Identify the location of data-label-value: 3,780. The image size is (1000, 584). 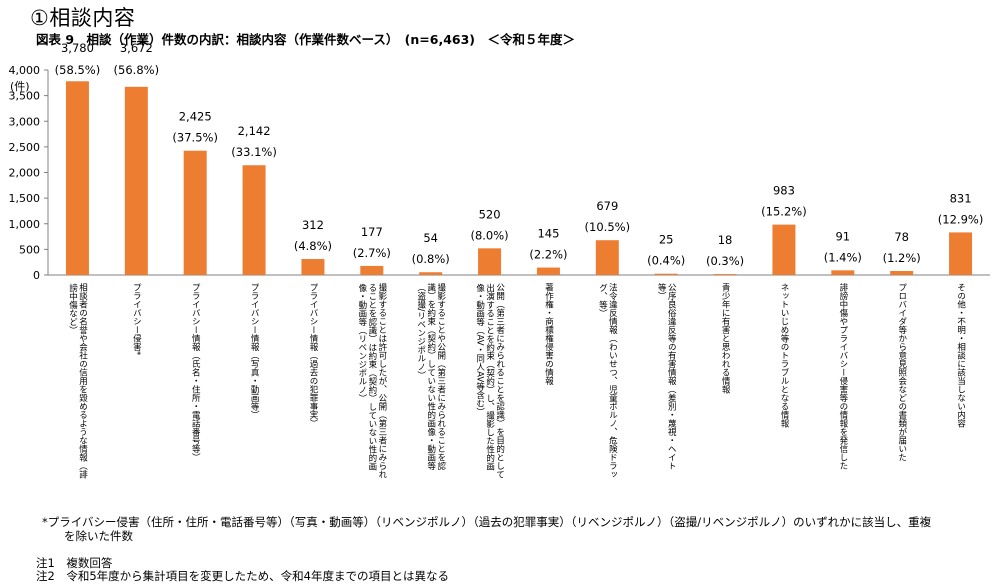
(77, 48).